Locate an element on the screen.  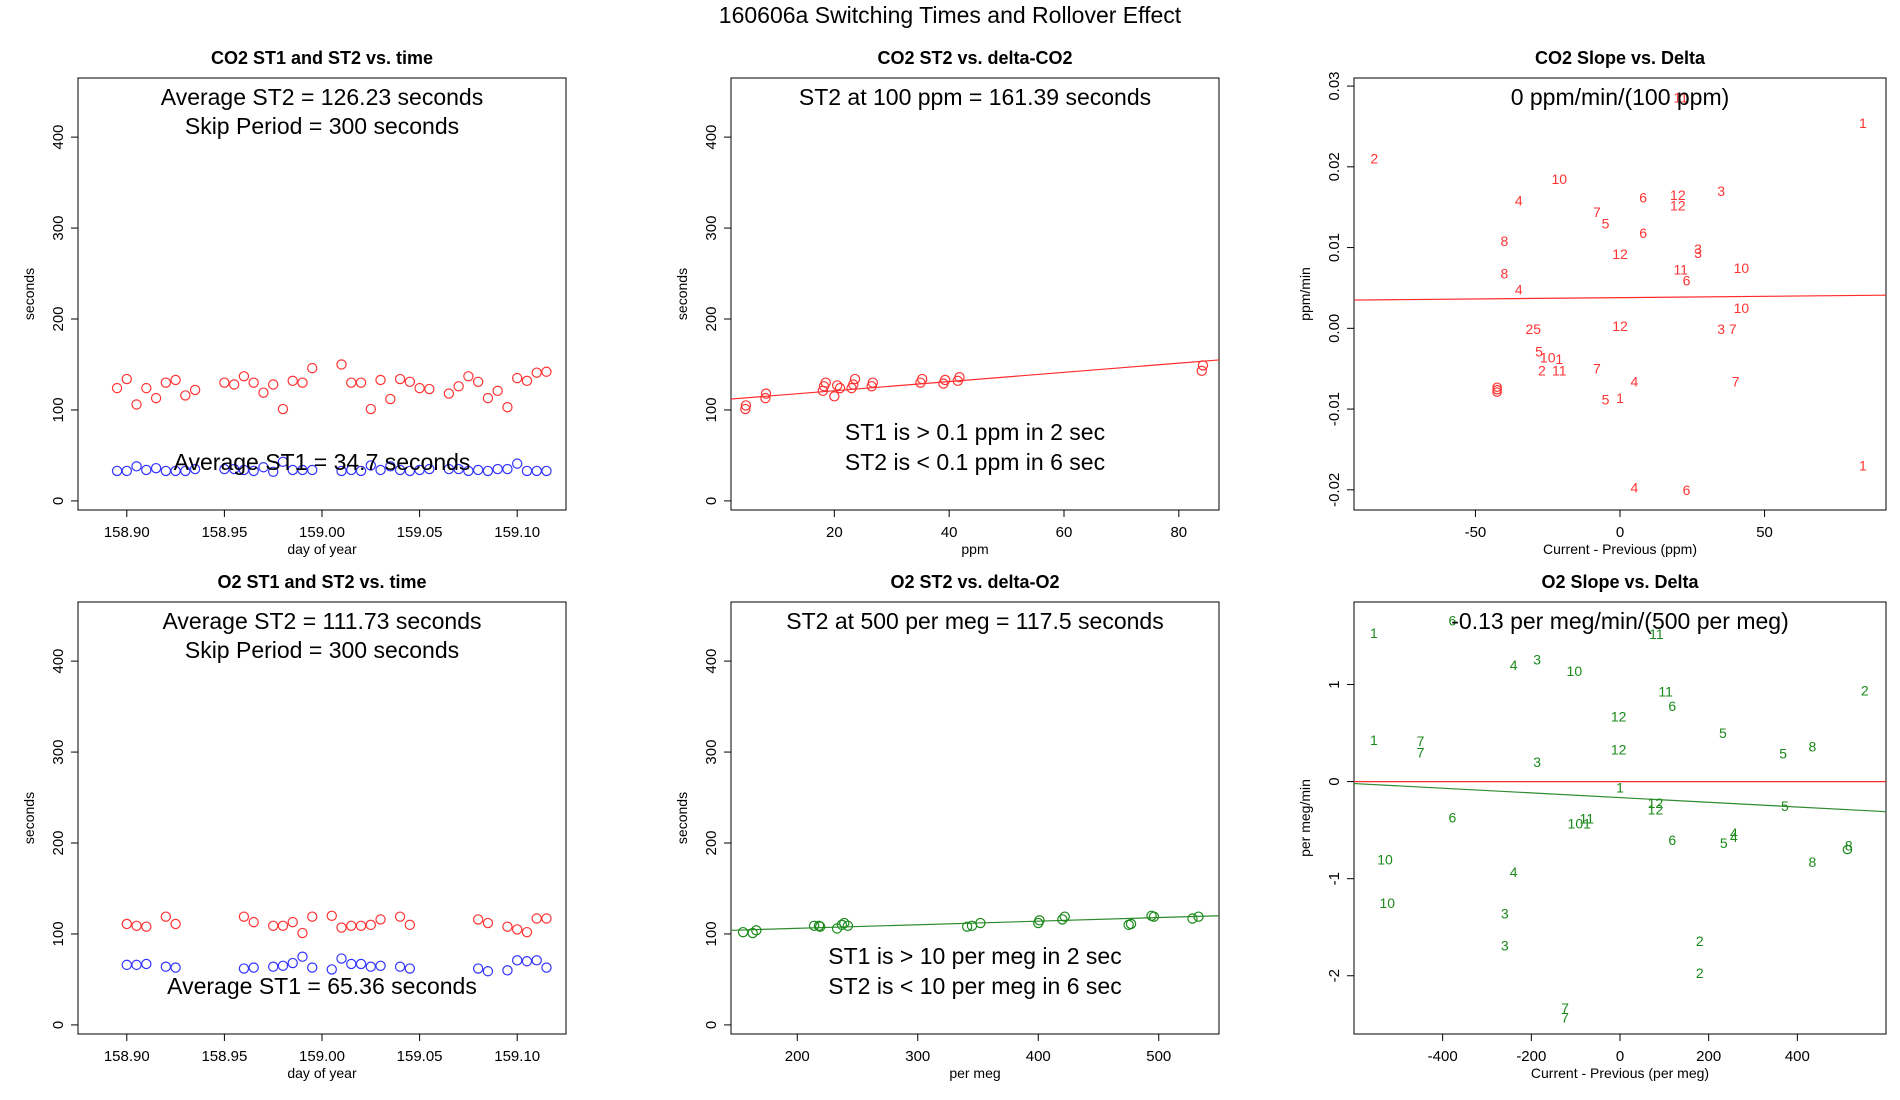
chart-annotation: Average ST1 = 65.36 seconds is located at coordinates (322, 986).